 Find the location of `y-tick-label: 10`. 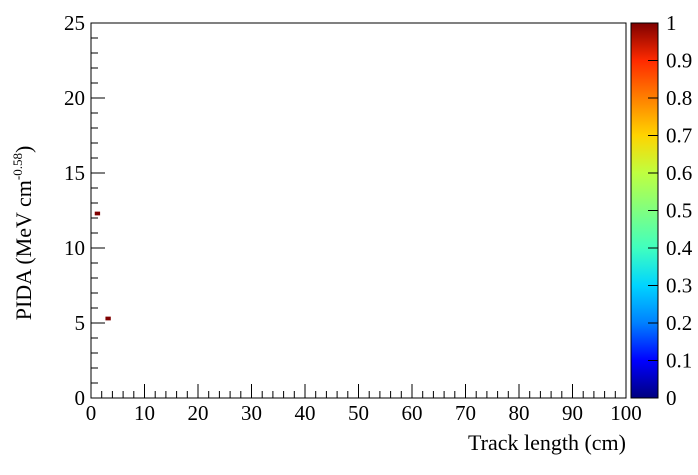

y-tick-label: 10 is located at coordinates (74, 248).